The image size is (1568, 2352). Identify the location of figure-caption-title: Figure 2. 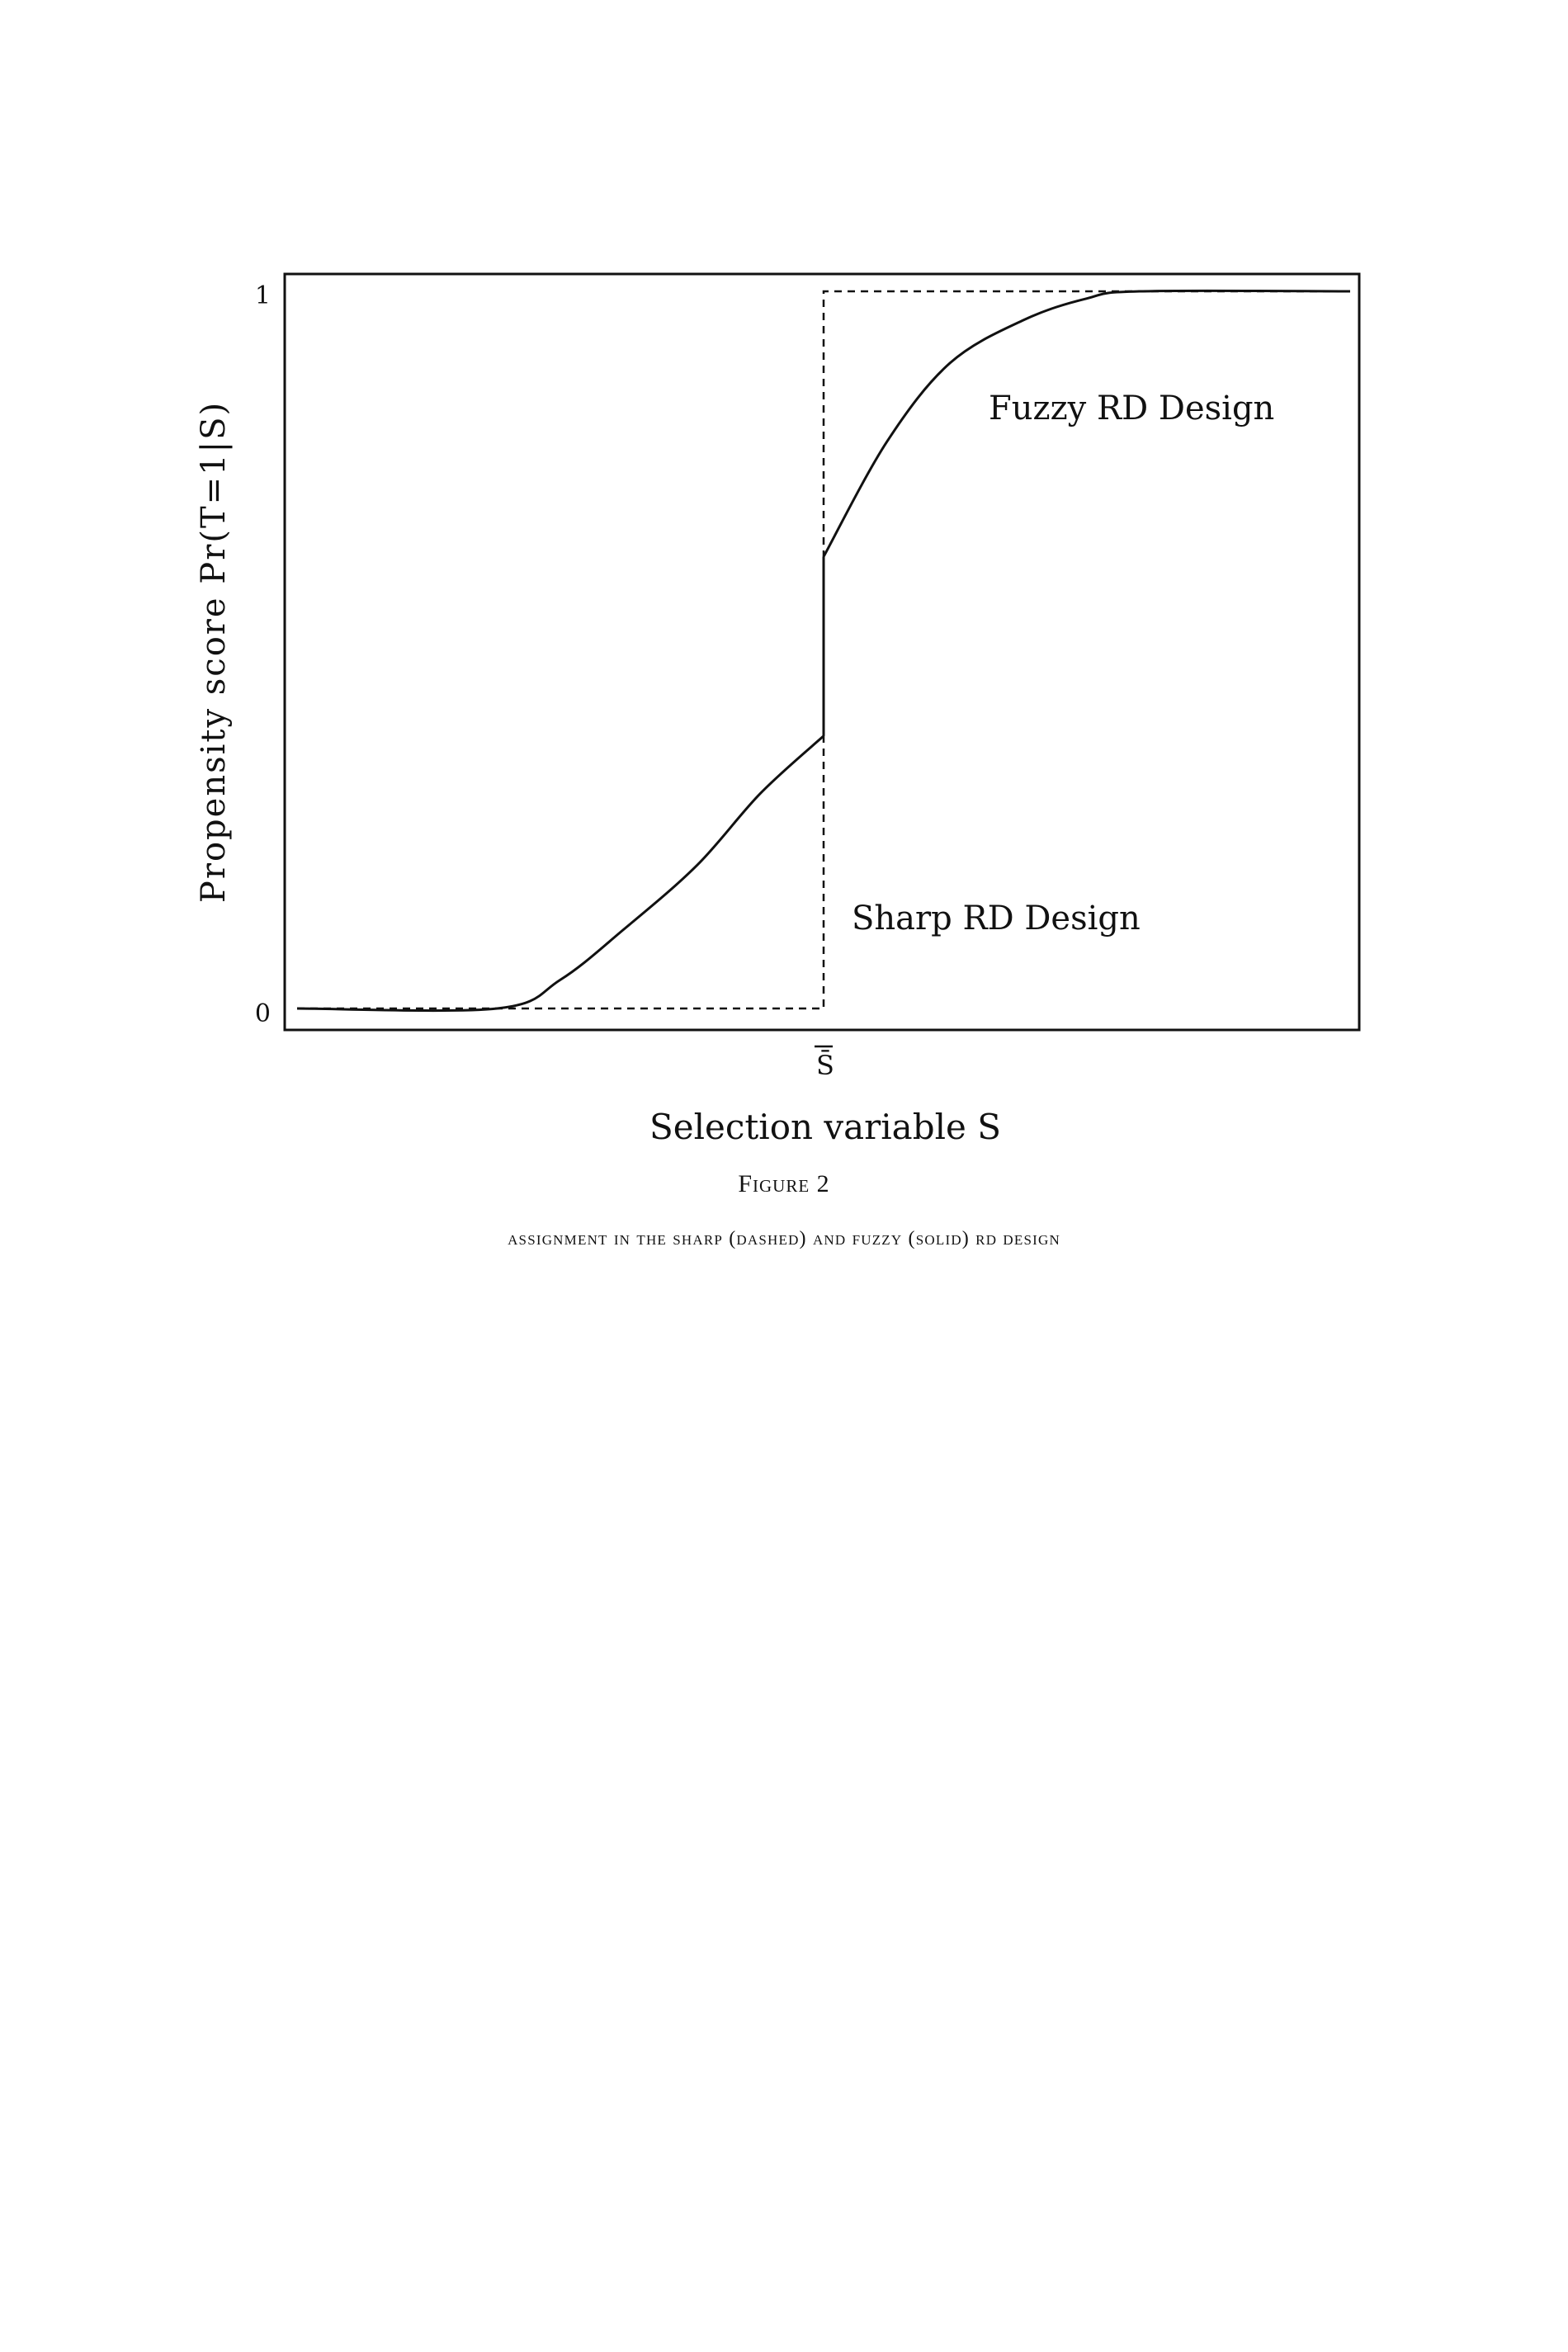
(784, 1183).